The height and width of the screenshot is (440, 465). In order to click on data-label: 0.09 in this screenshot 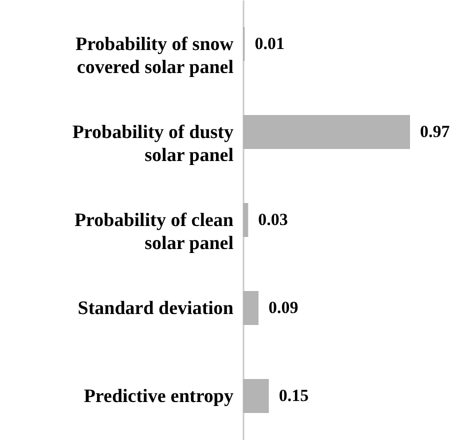, I will do `click(283, 307)`.